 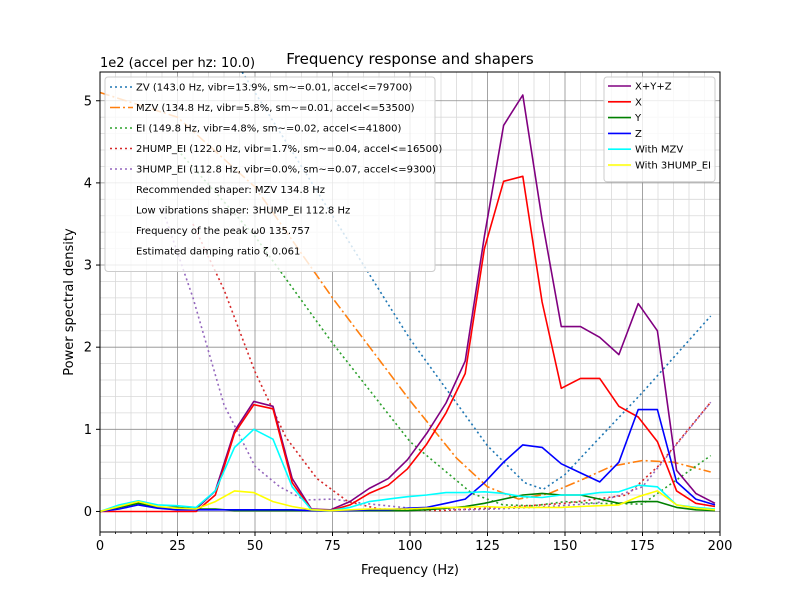 I want to click on psd-legend-label: X+Y+Z, so click(x=653, y=87).